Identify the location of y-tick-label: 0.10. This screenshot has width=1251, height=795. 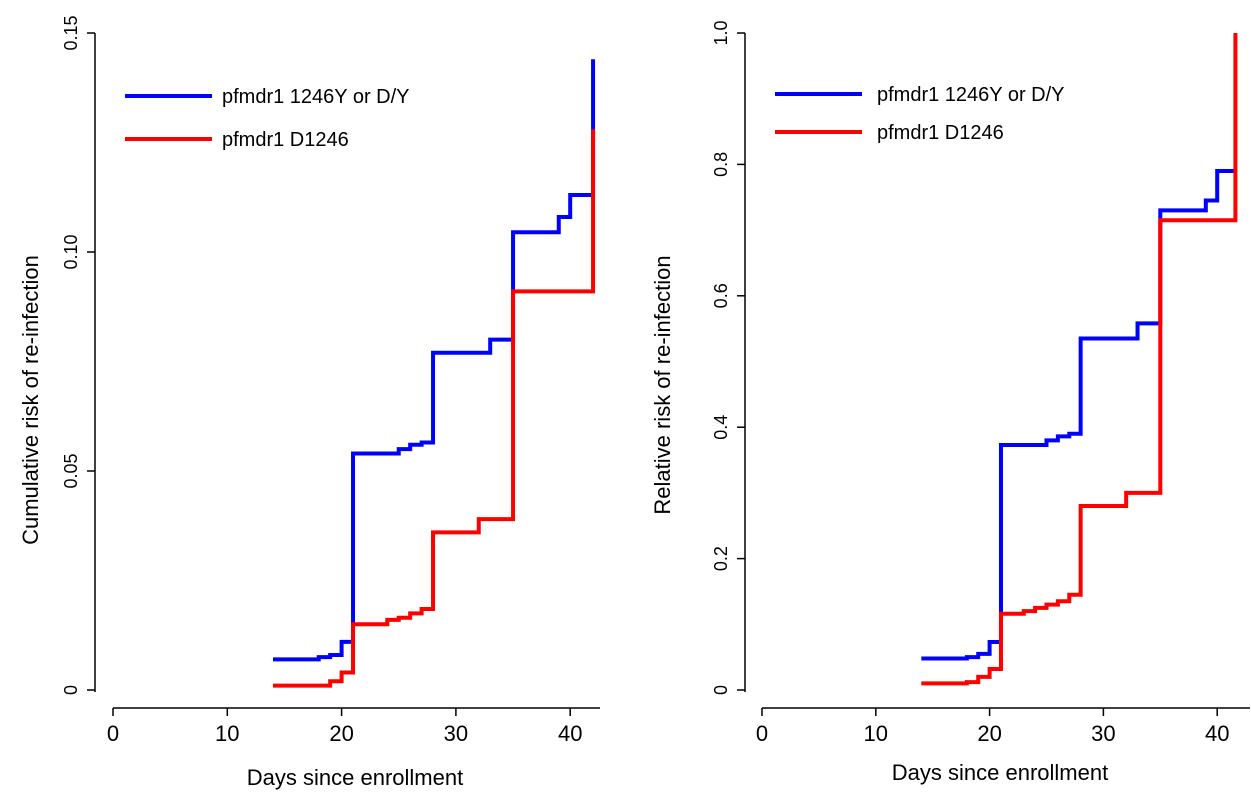
(71, 251).